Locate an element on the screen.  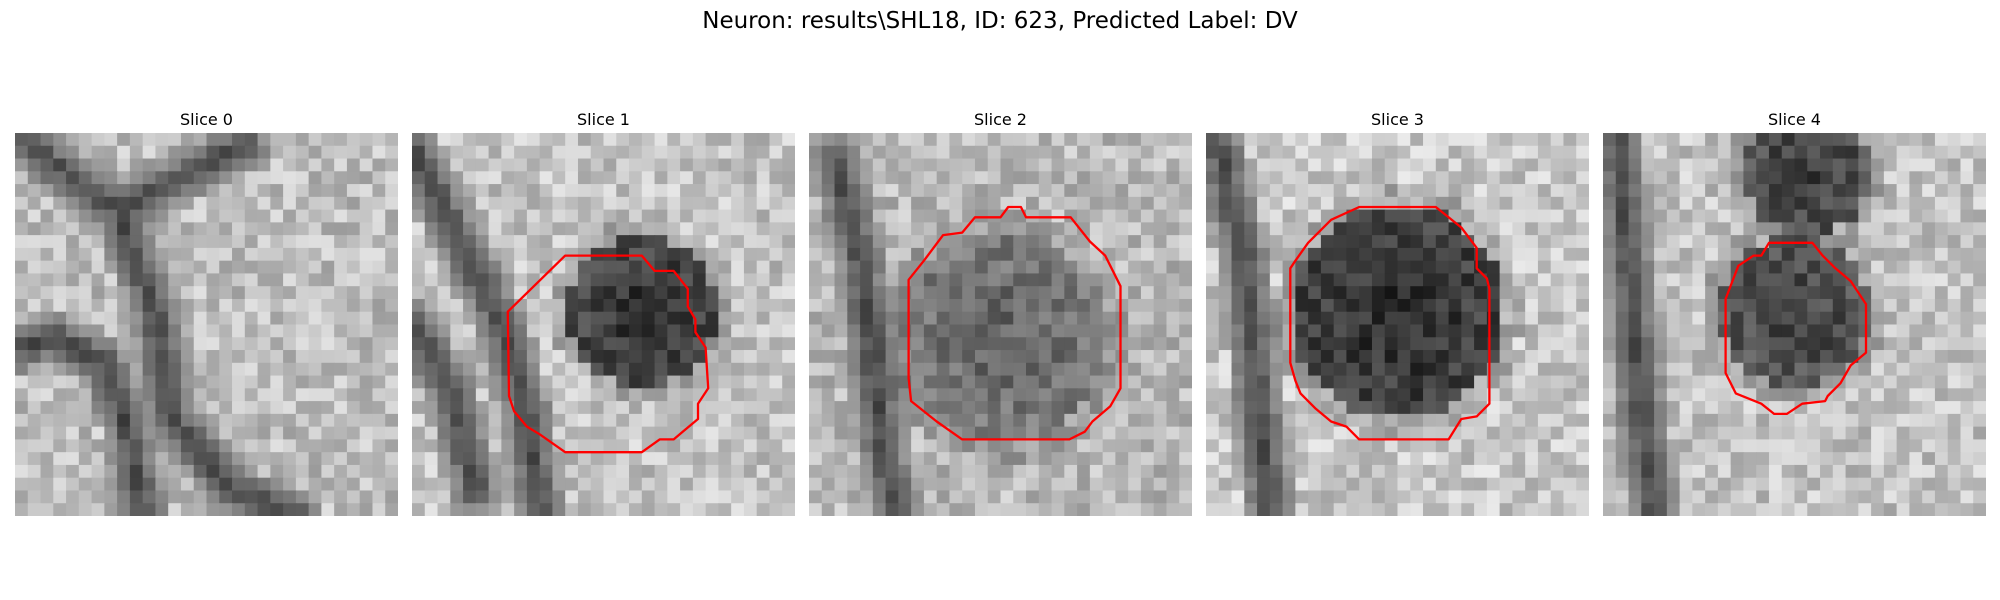
slice-title: Slice 0 is located at coordinates (206, 119).